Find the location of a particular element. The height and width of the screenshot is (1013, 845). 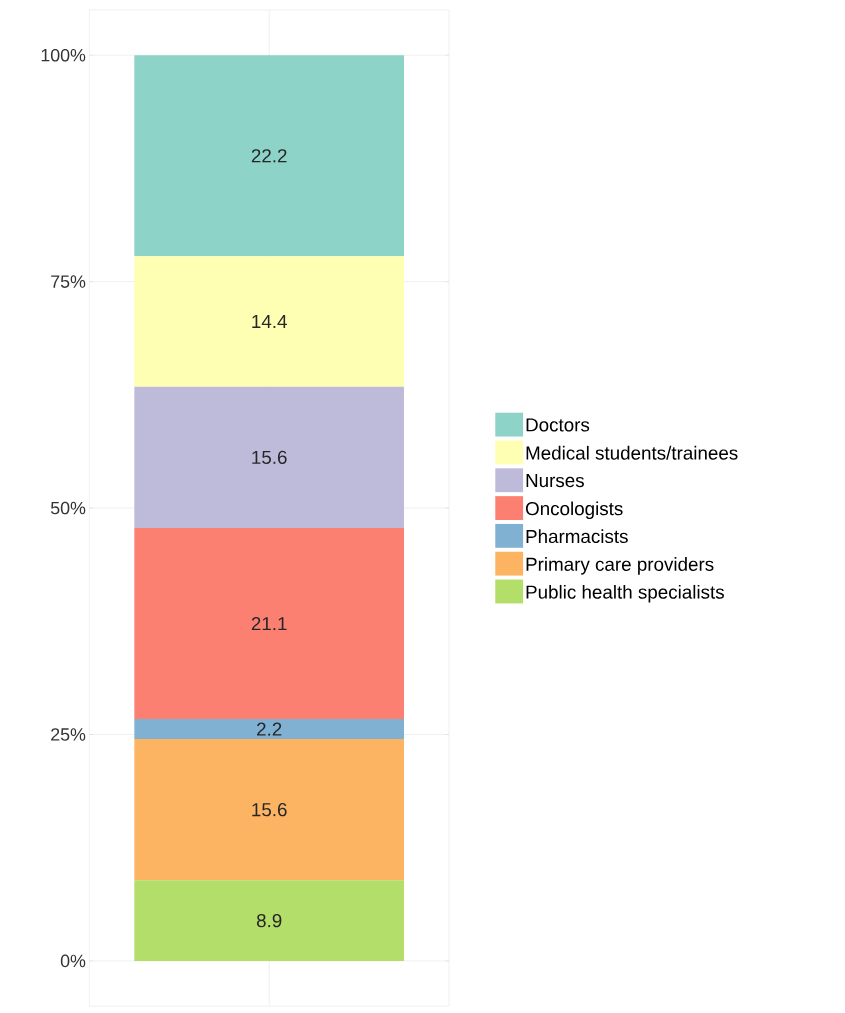

legend-label: Pharmacists is located at coordinates (577, 536).